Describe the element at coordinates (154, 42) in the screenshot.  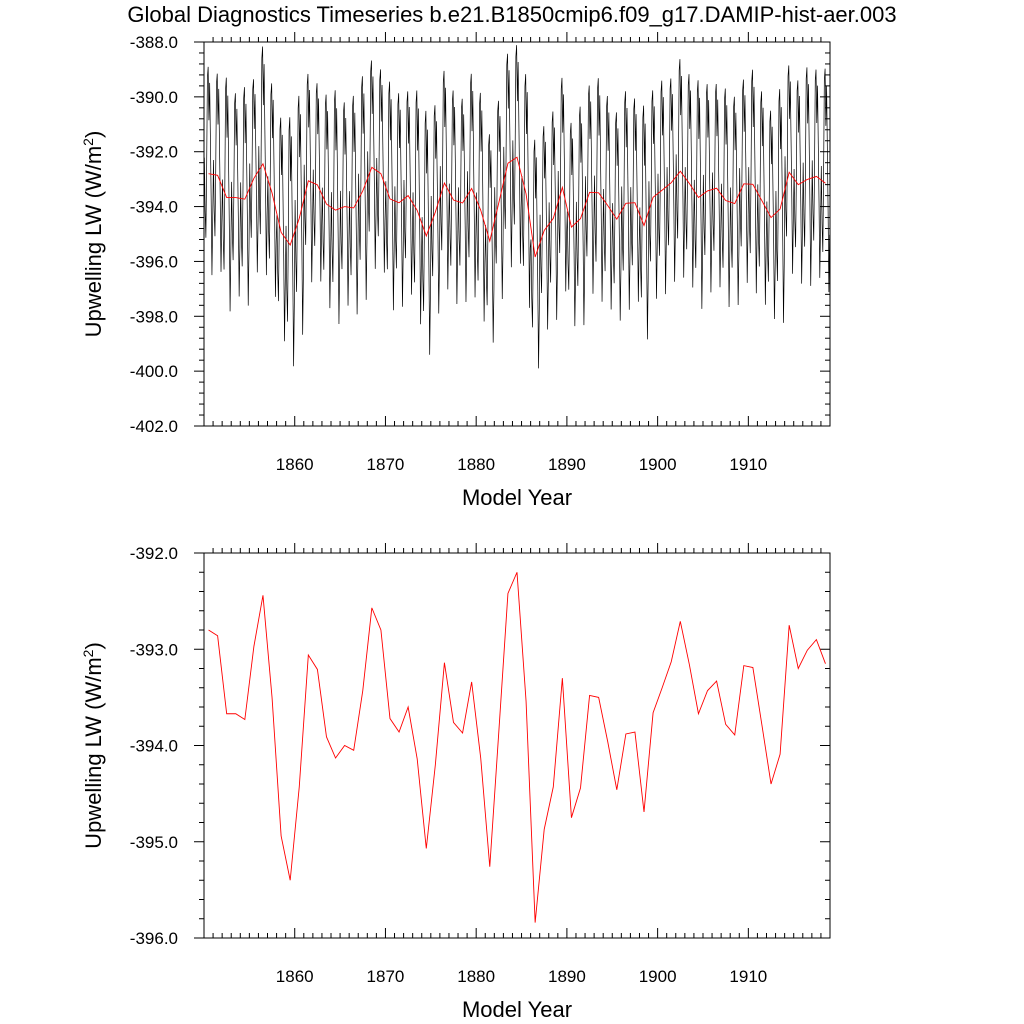
I see `y-tick-label: -388.0` at that location.